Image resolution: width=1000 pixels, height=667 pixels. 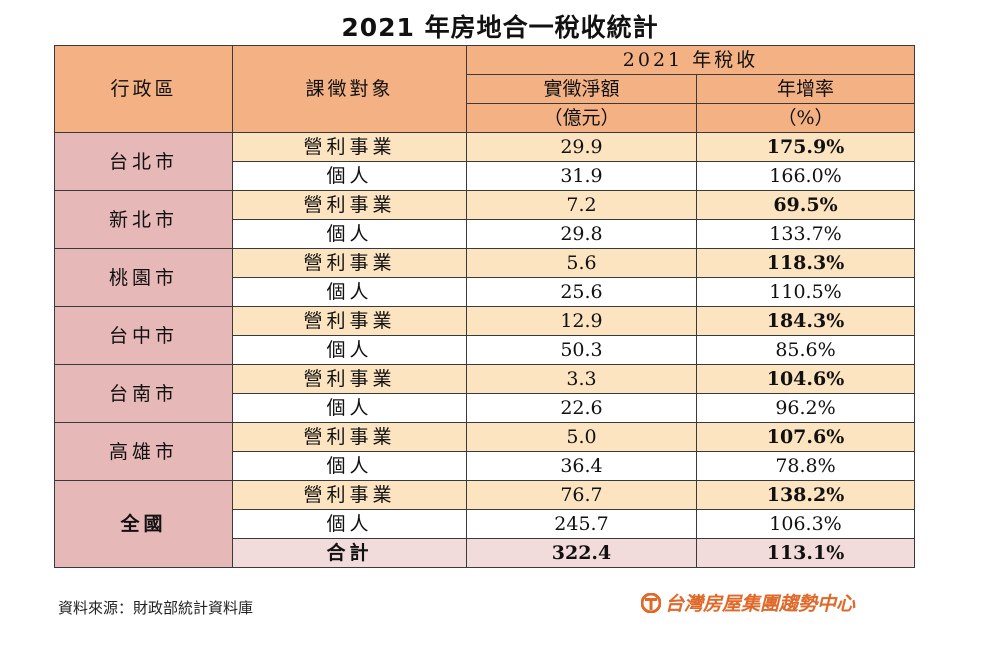 I want to click on total-growth-cell: 113.1%, so click(x=805, y=553).